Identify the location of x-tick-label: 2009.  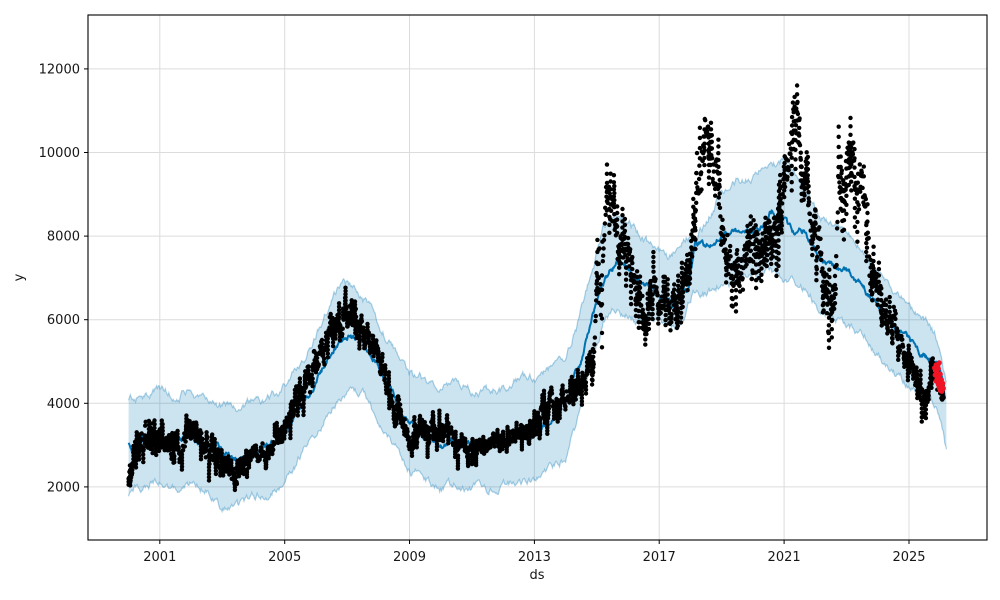
(409, 557).